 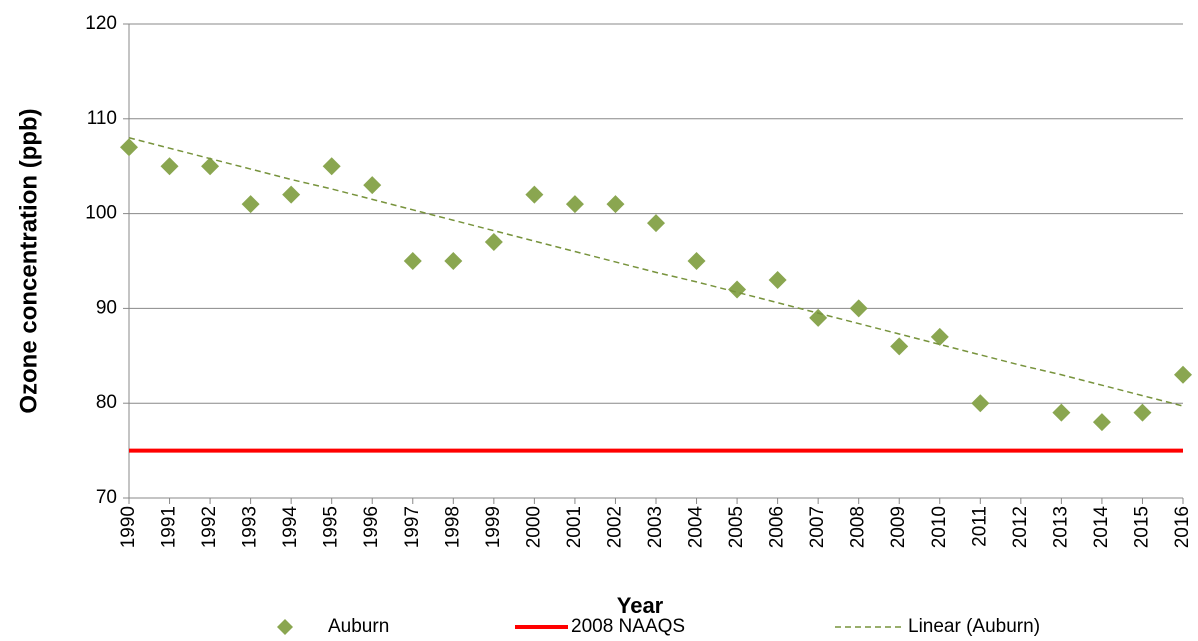 I want to click on y-axis-label: Ozone concentration (ppb), so click(x=28, y=260).